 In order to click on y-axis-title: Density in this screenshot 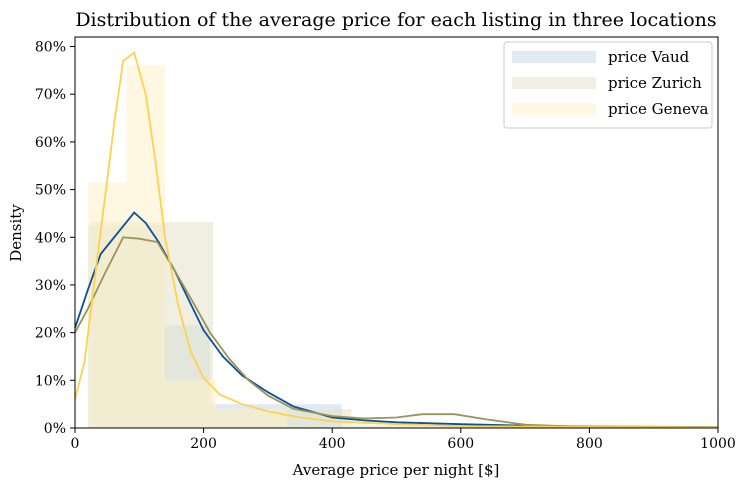, I will do `click(16, 233)`.